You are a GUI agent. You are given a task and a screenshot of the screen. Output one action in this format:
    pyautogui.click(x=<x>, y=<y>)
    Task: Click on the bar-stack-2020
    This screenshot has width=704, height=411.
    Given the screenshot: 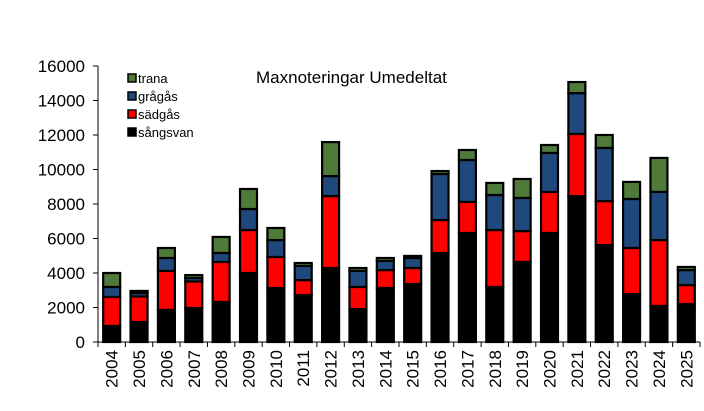 What is the action you would take?
    pyautogui.click(x=549, y=243)
    